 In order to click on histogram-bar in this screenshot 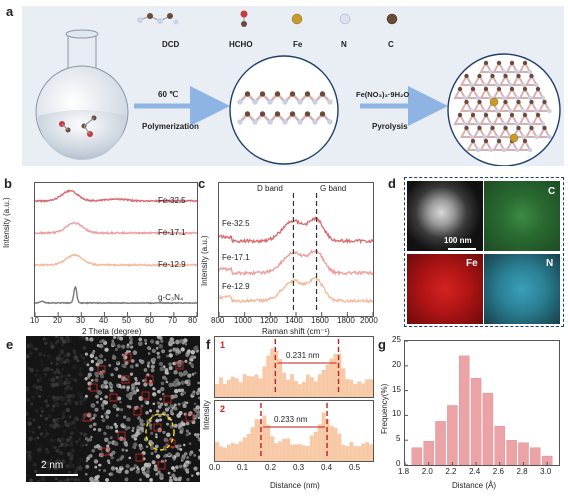, I will do `click(417, 456)`.